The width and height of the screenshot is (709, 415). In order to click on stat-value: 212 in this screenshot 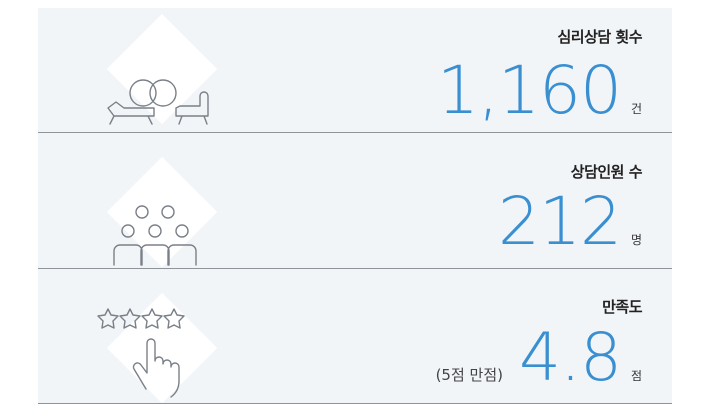, I will do `click(559, 221)`.